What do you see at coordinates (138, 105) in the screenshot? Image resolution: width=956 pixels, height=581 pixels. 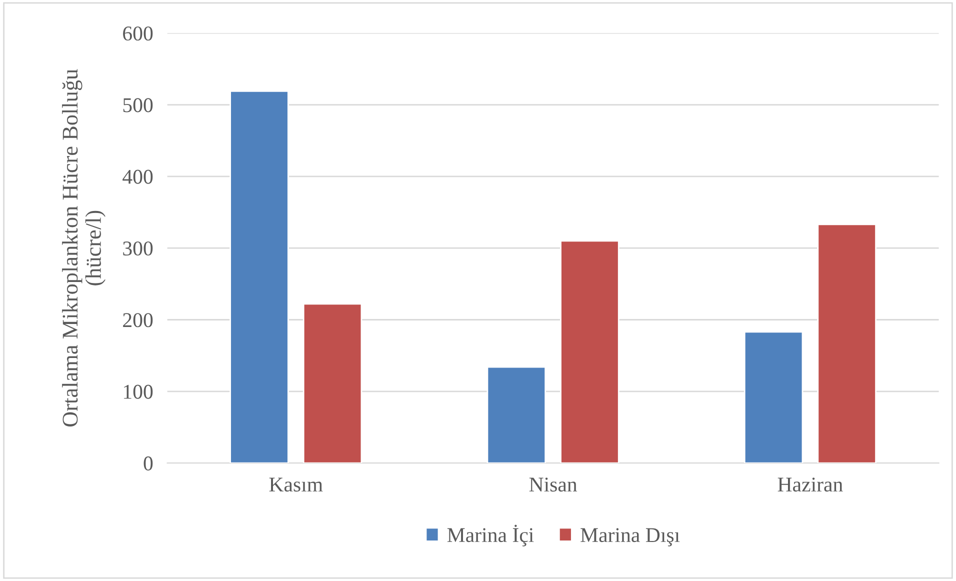 I see `y-tick-label: 500` at bounding box center [138, 105].